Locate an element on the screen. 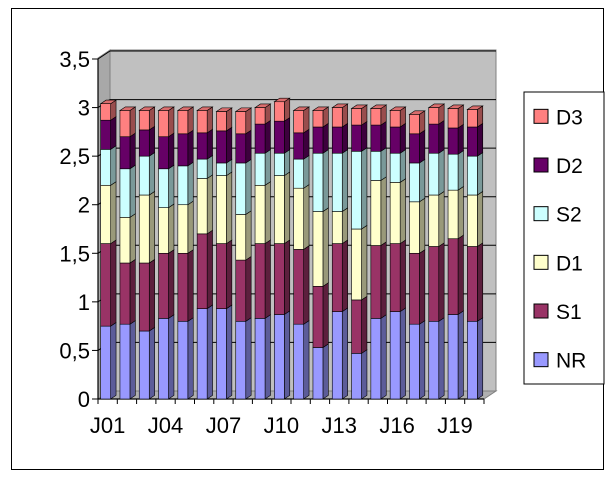 The width and height of the screenshot is (613, 478). x-tick-label: J04 is located at coordinates (165, 425).